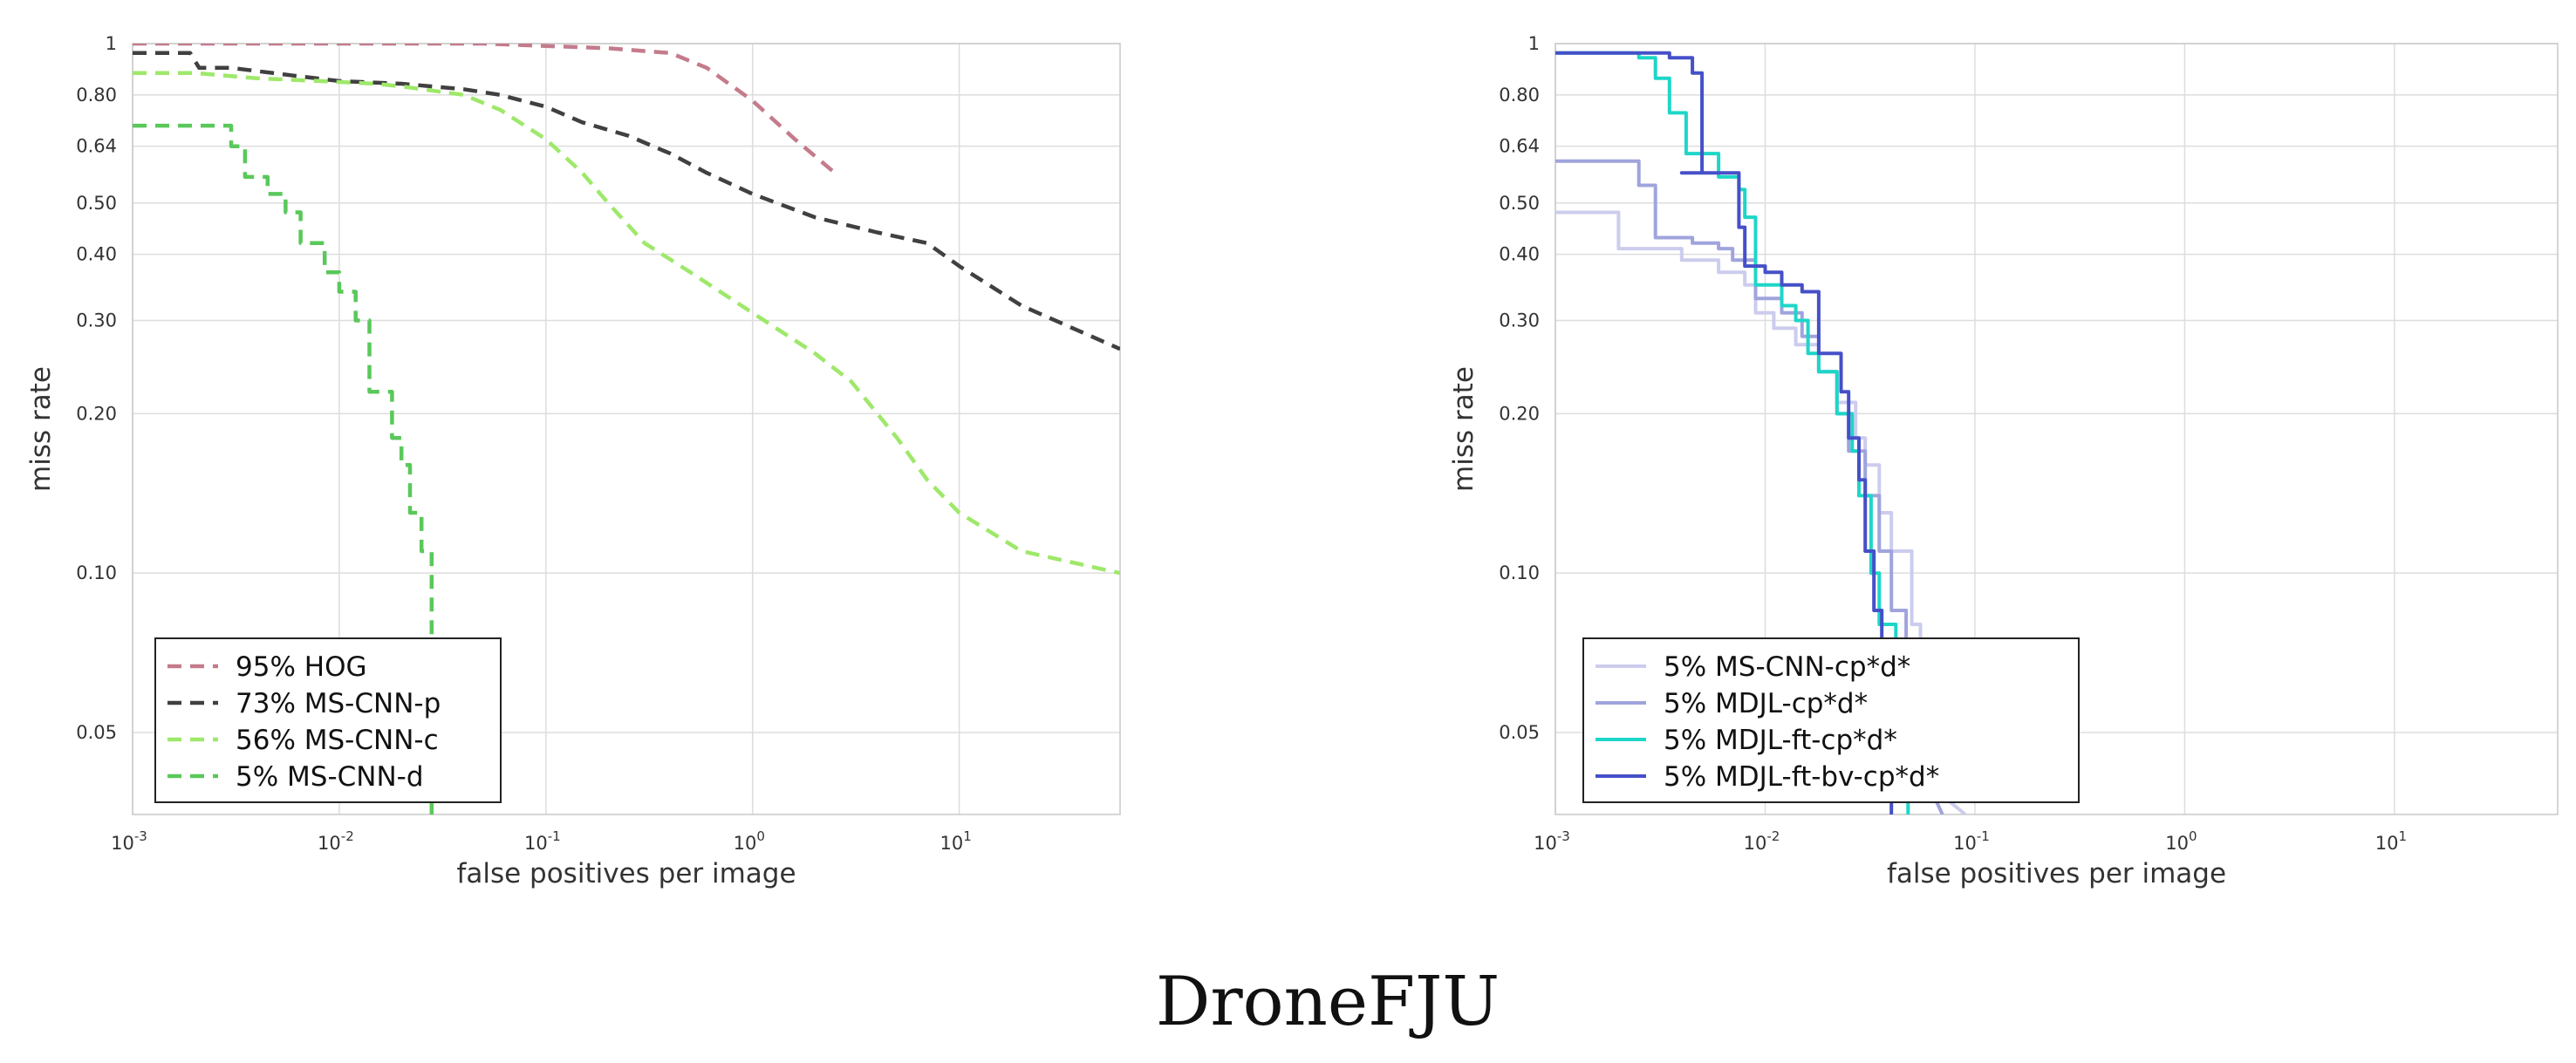  I want to click on legend-label: 5% MS-CNN-d, so click(330, 777).